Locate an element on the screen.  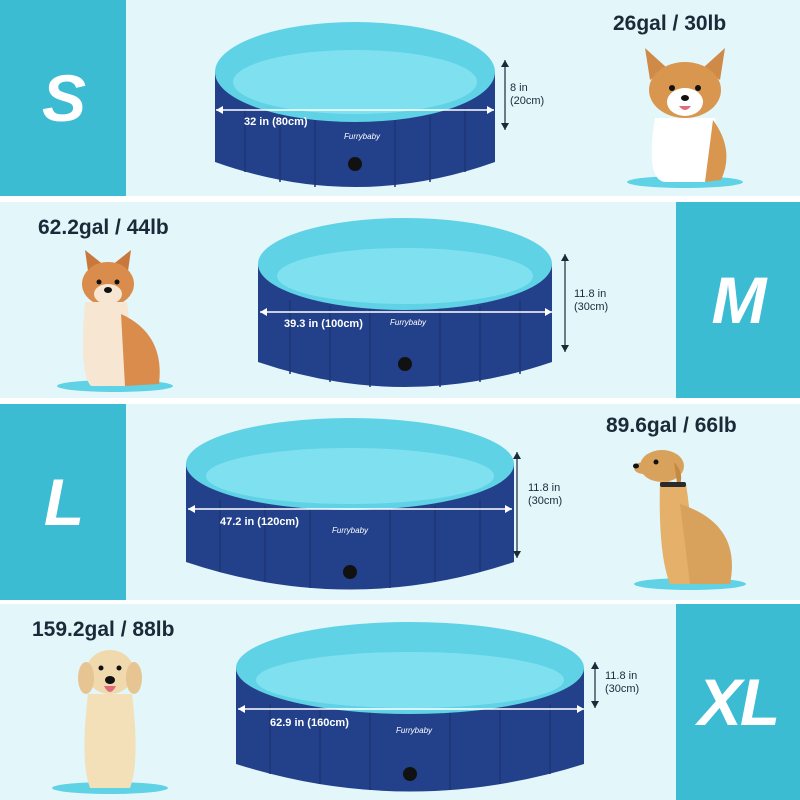
size-badge-s: S is located at coordinates (63, 98).